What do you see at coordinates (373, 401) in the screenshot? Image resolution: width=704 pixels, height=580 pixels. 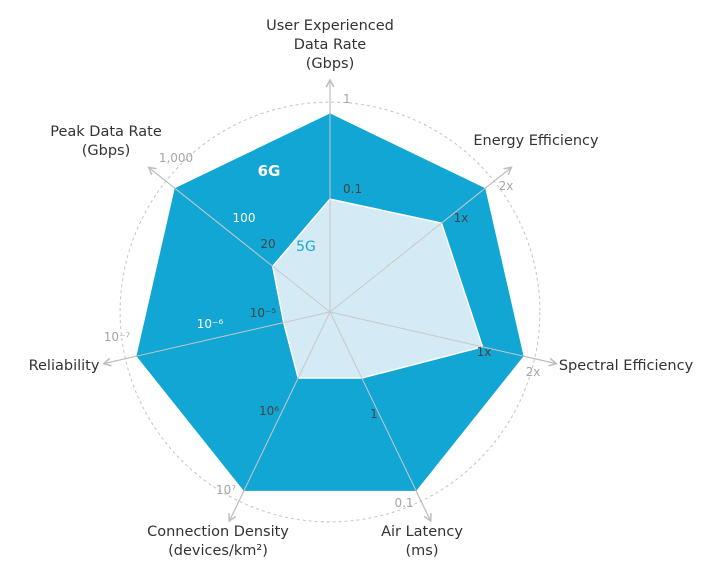 I see `axis-spoke-al` at bounding box center [373, 401].